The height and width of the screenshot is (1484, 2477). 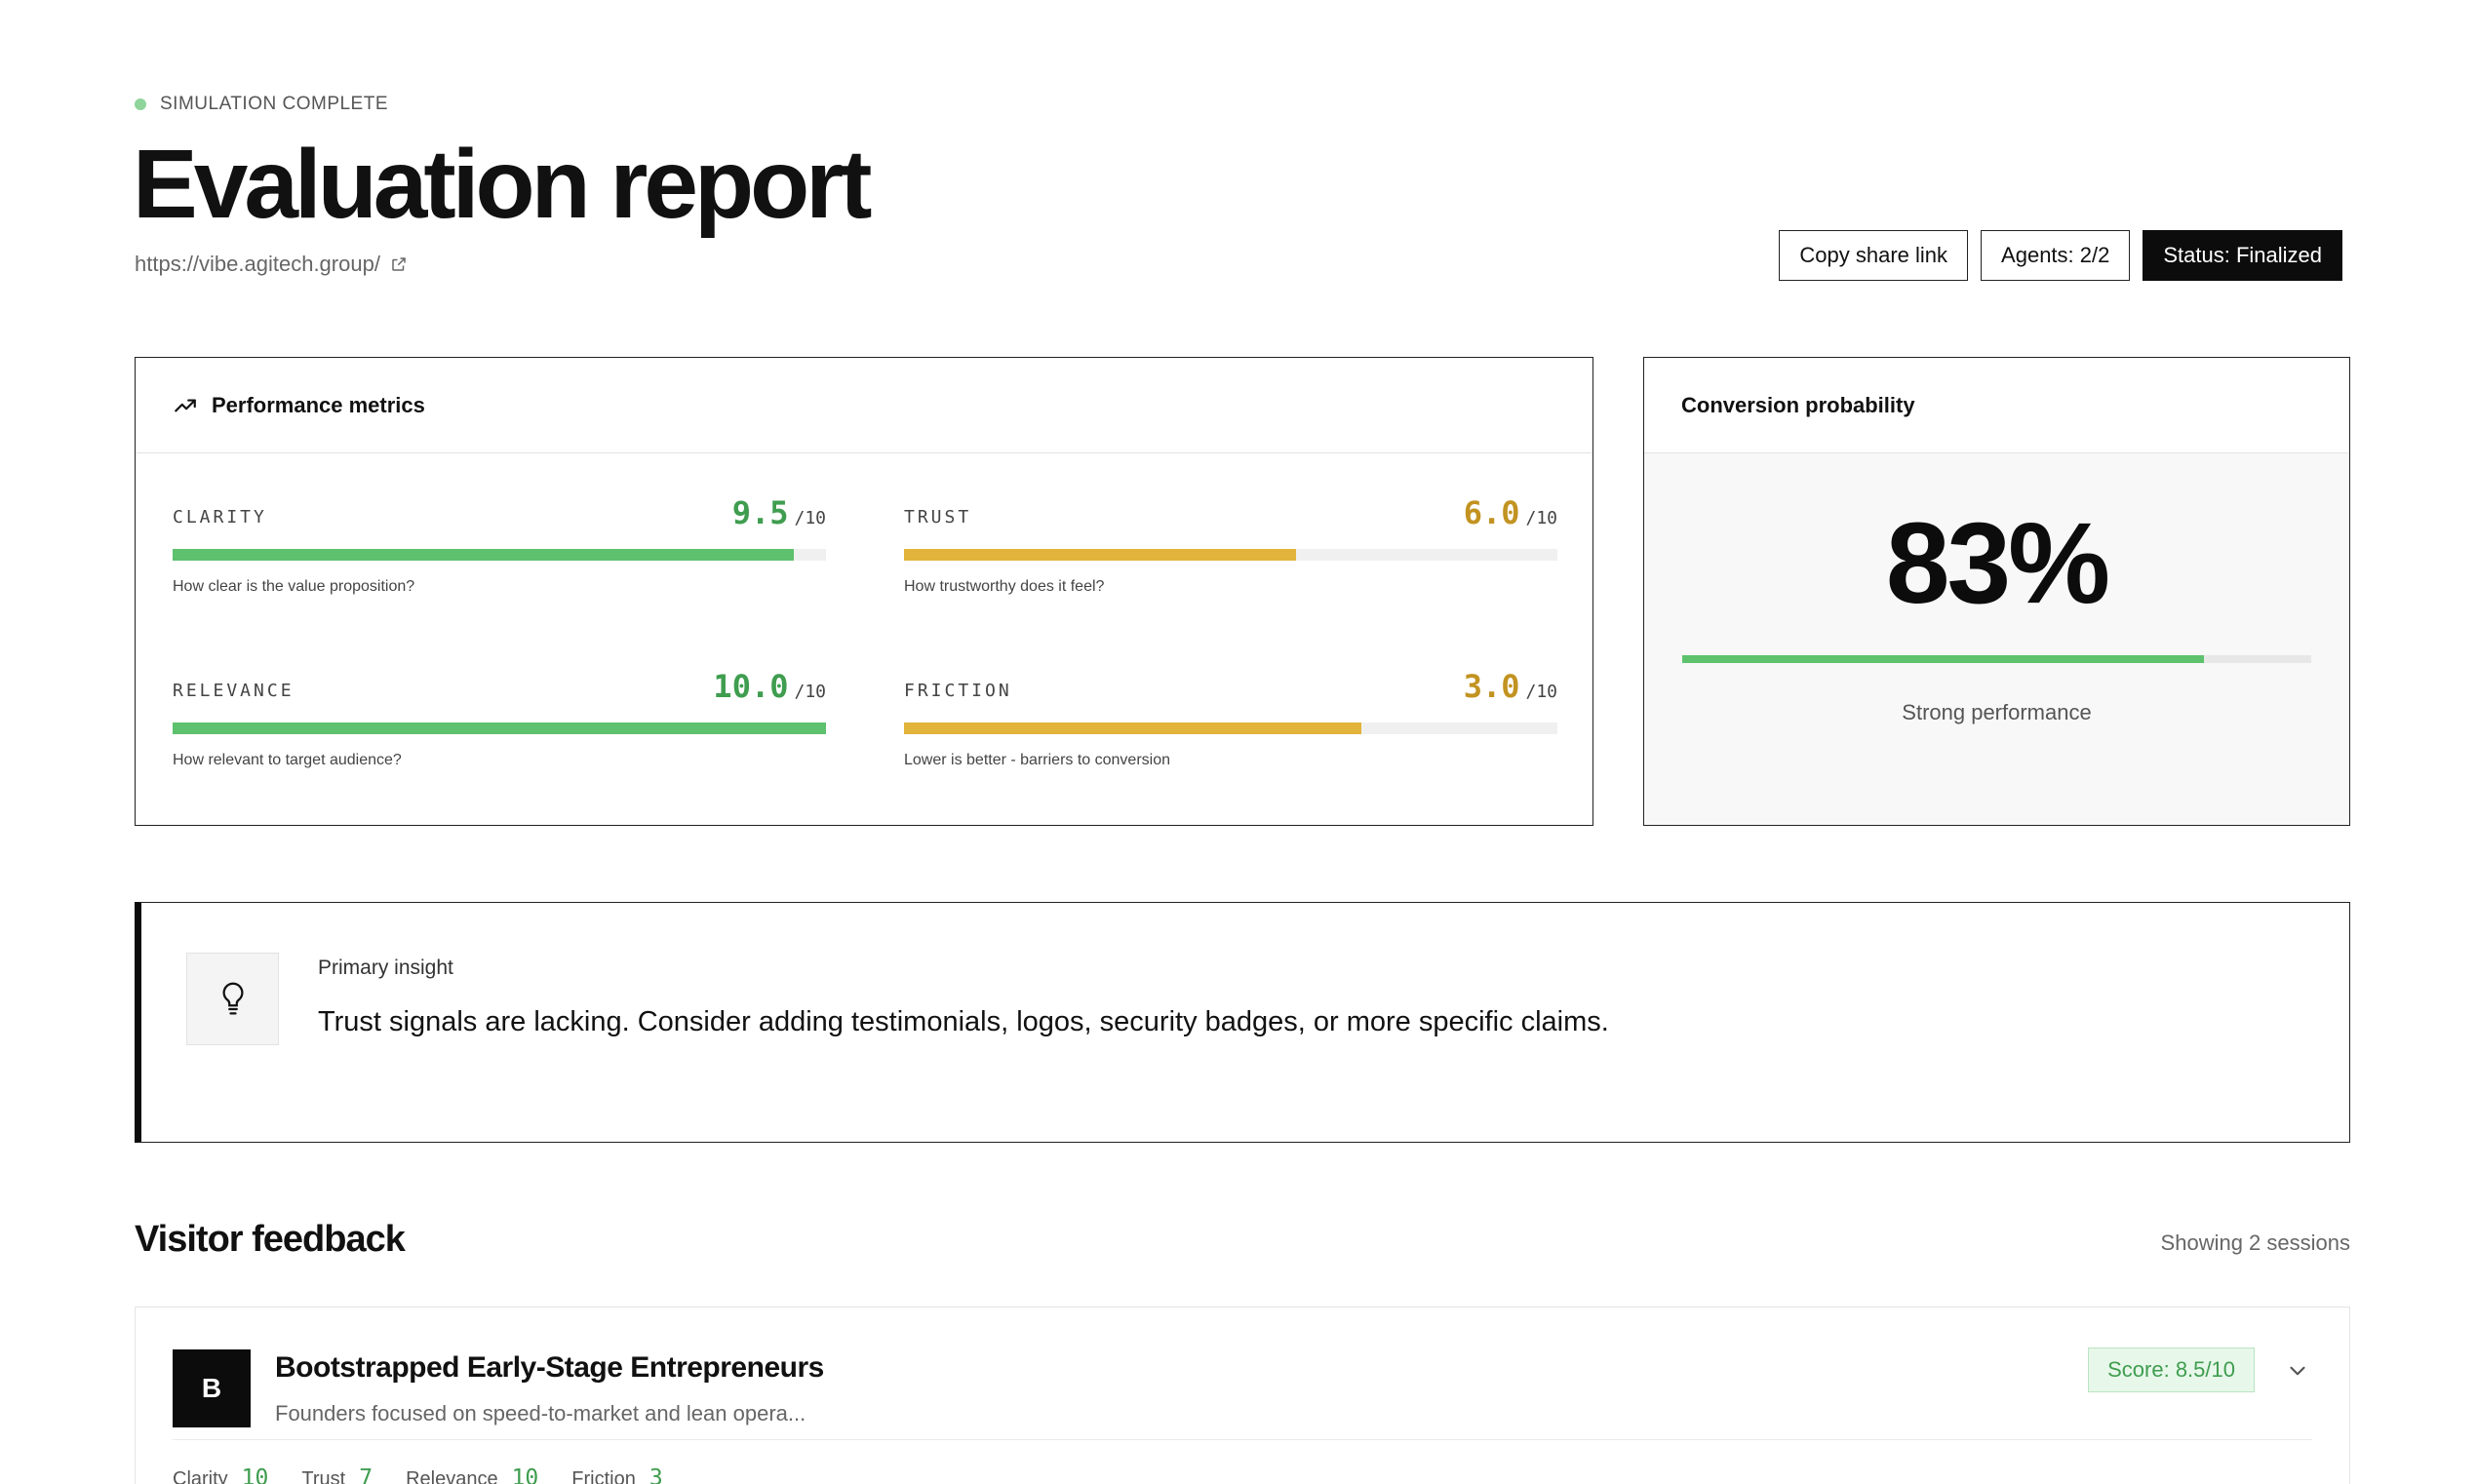 I want to click on conversion-title: Conversion probability, so click(x=1798, y=404).